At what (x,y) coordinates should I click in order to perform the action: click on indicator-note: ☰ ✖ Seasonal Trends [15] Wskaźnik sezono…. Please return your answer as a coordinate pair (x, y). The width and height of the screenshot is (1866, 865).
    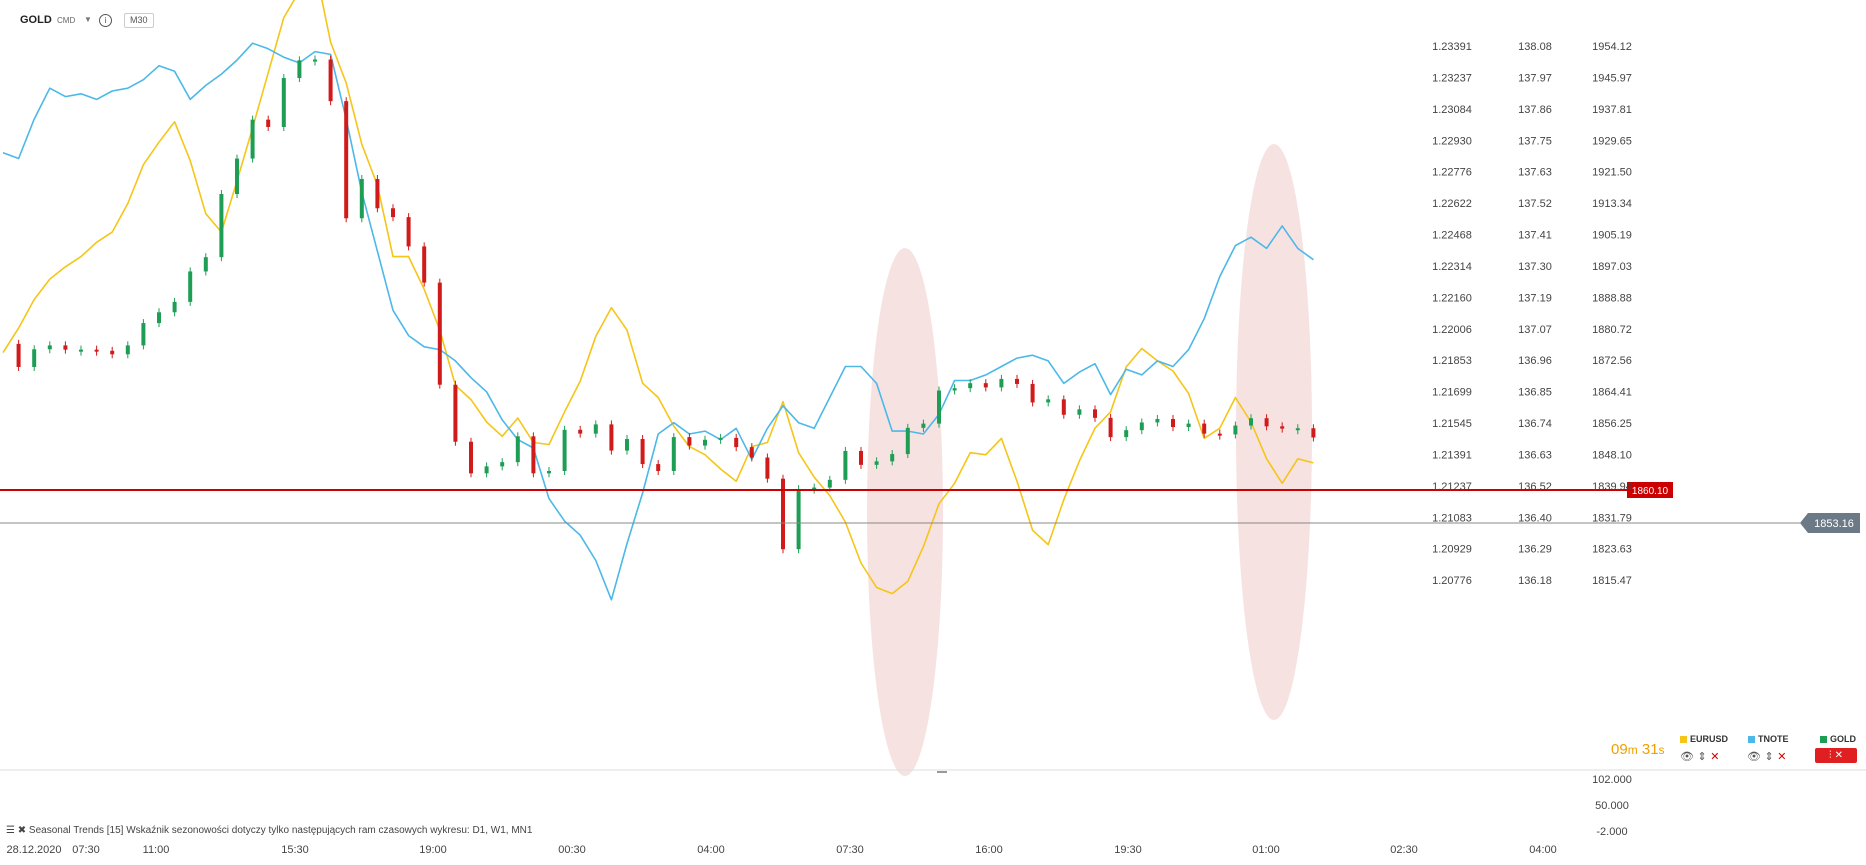
    Looking at the image, I should click on (269, 830).